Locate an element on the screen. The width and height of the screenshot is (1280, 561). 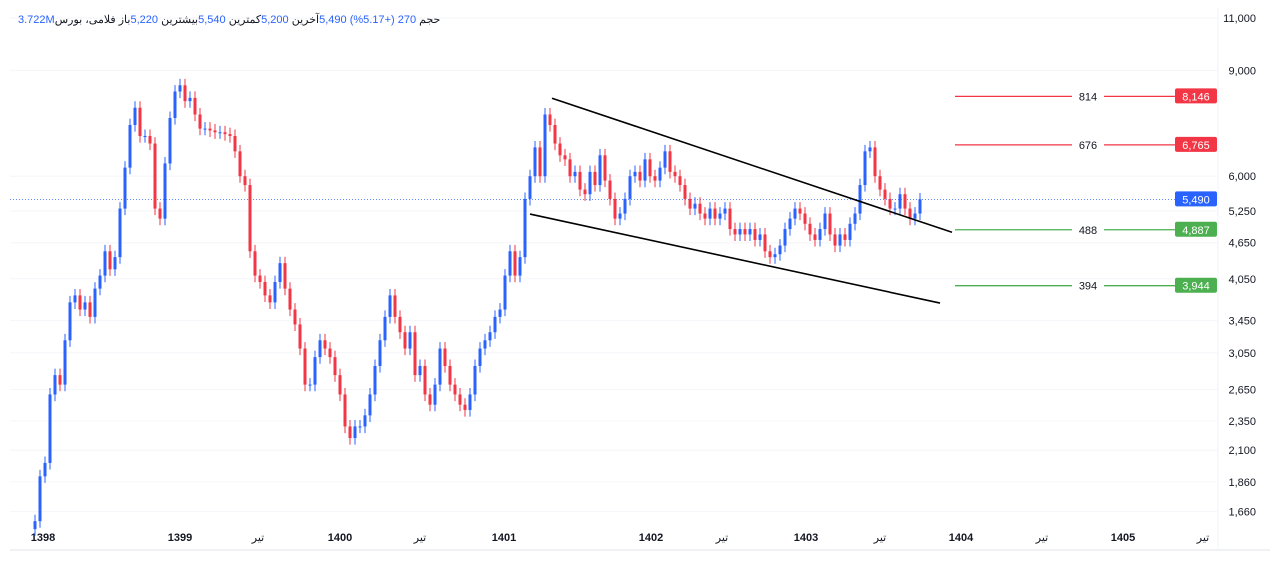
change-value: 270 (+5.17%) is located at coordinates (383, 20).